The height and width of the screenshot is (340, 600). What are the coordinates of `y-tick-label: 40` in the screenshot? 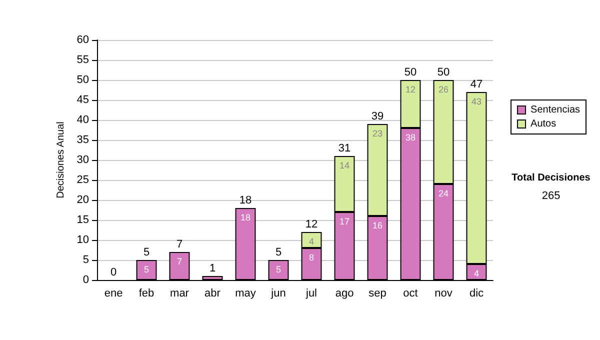 It's located at (82, 120).